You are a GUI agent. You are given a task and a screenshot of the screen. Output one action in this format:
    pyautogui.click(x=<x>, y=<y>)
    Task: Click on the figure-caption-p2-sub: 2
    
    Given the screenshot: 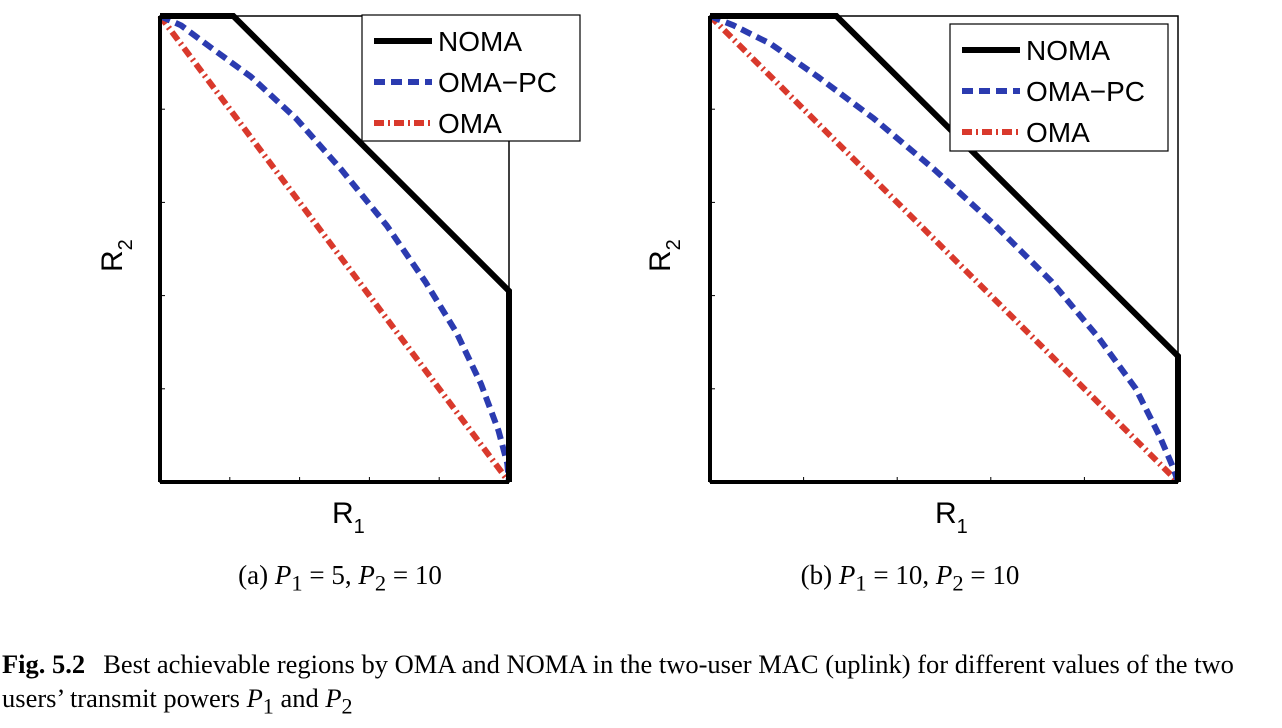 What is the action you would take?
    pyautogui.click(x=347, y=706)
    